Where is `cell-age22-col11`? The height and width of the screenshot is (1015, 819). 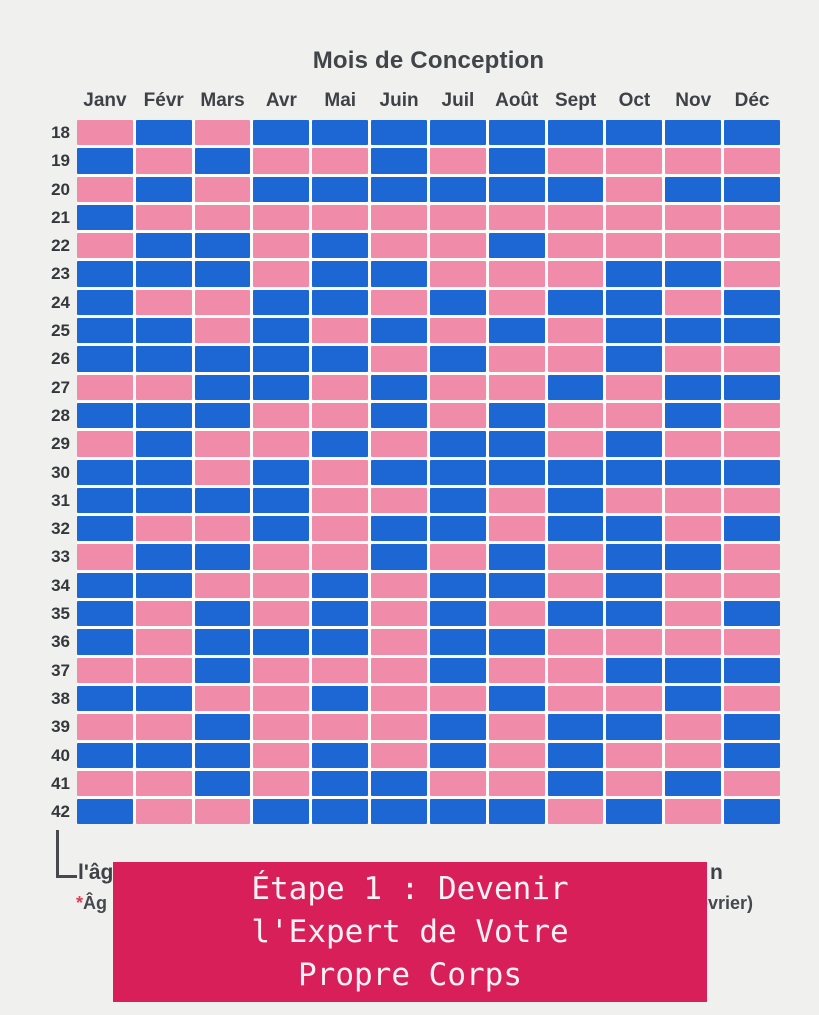 cell-age22-col11 is located at coordinates (693, 246).